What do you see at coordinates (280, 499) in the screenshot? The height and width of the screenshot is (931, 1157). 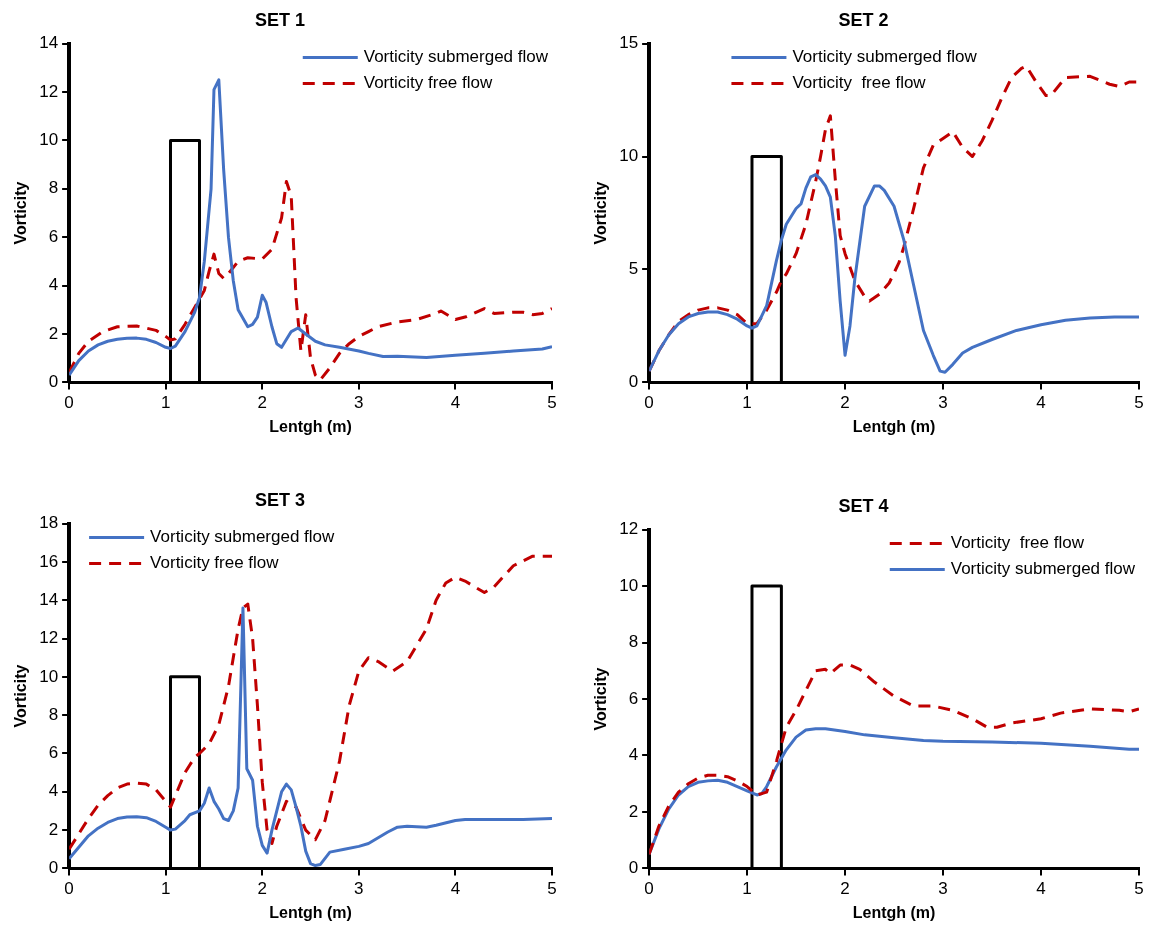 I see `chart-title: SET 3` at bounding box center [280, 499].